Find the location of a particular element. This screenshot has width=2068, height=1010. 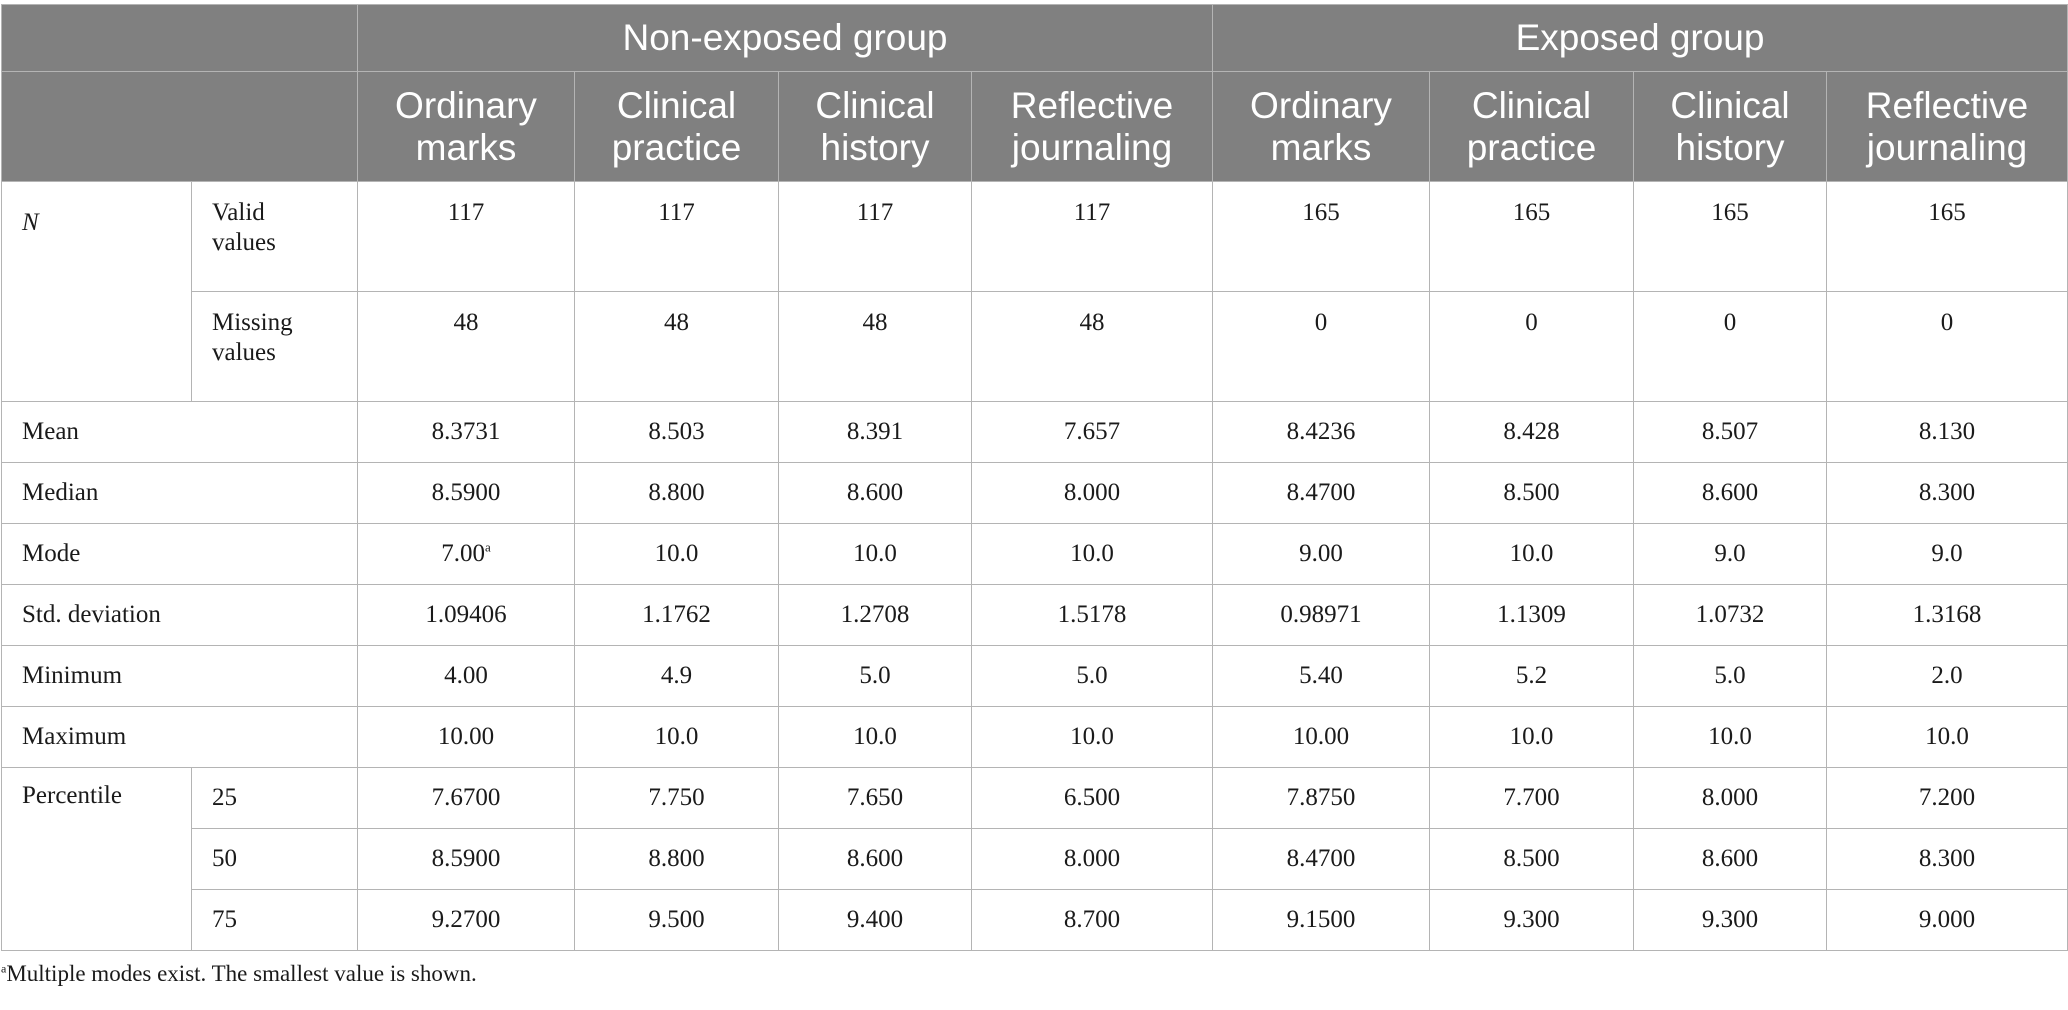

row-label-mean: Mean is located at coordinates (179, 432).